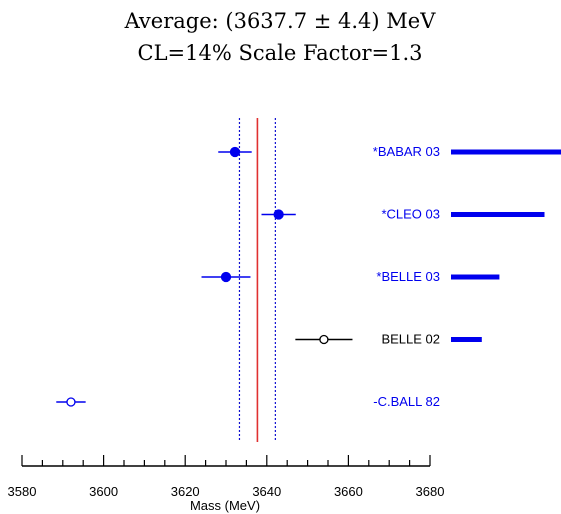 This screenshot has height=514, width=561. I want to click on x-tick-label: 3600, so click(103, 491).